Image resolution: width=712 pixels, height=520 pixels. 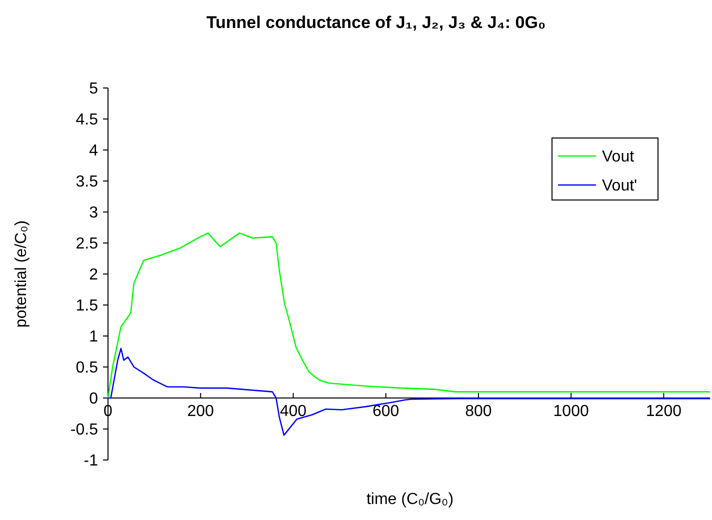 I want to click on chart-title: Tunnel conductance of J₁, J₂, J₃ & J₄: 0G₀, so click(x=376, y=22).